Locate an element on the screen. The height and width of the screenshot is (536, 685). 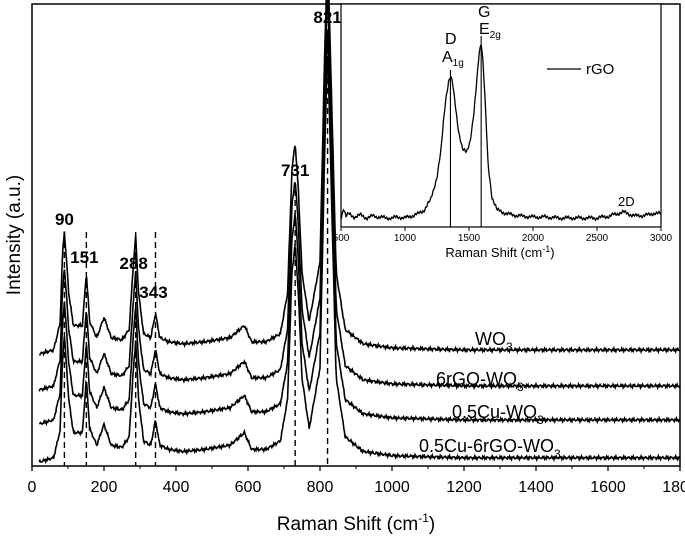
series-label-3: 0.5Cu-6rGO-WO3 is located at coordinates (490, 448).